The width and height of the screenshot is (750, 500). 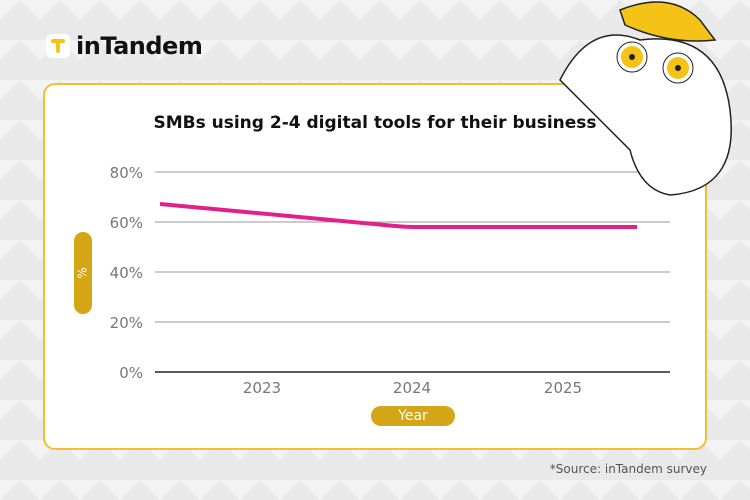 I want to click on logo-icon, so click(x=58, y=46).